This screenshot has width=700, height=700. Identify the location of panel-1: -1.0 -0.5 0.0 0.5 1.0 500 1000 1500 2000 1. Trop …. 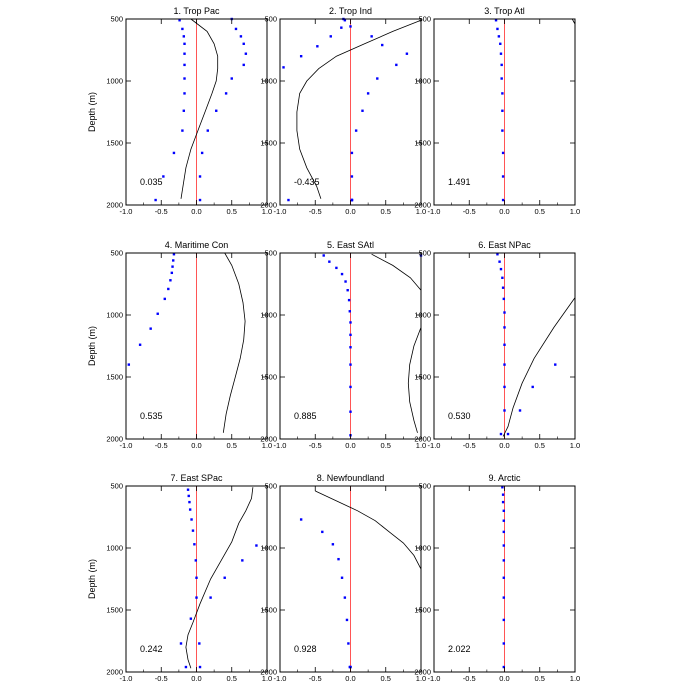
(179, 111).